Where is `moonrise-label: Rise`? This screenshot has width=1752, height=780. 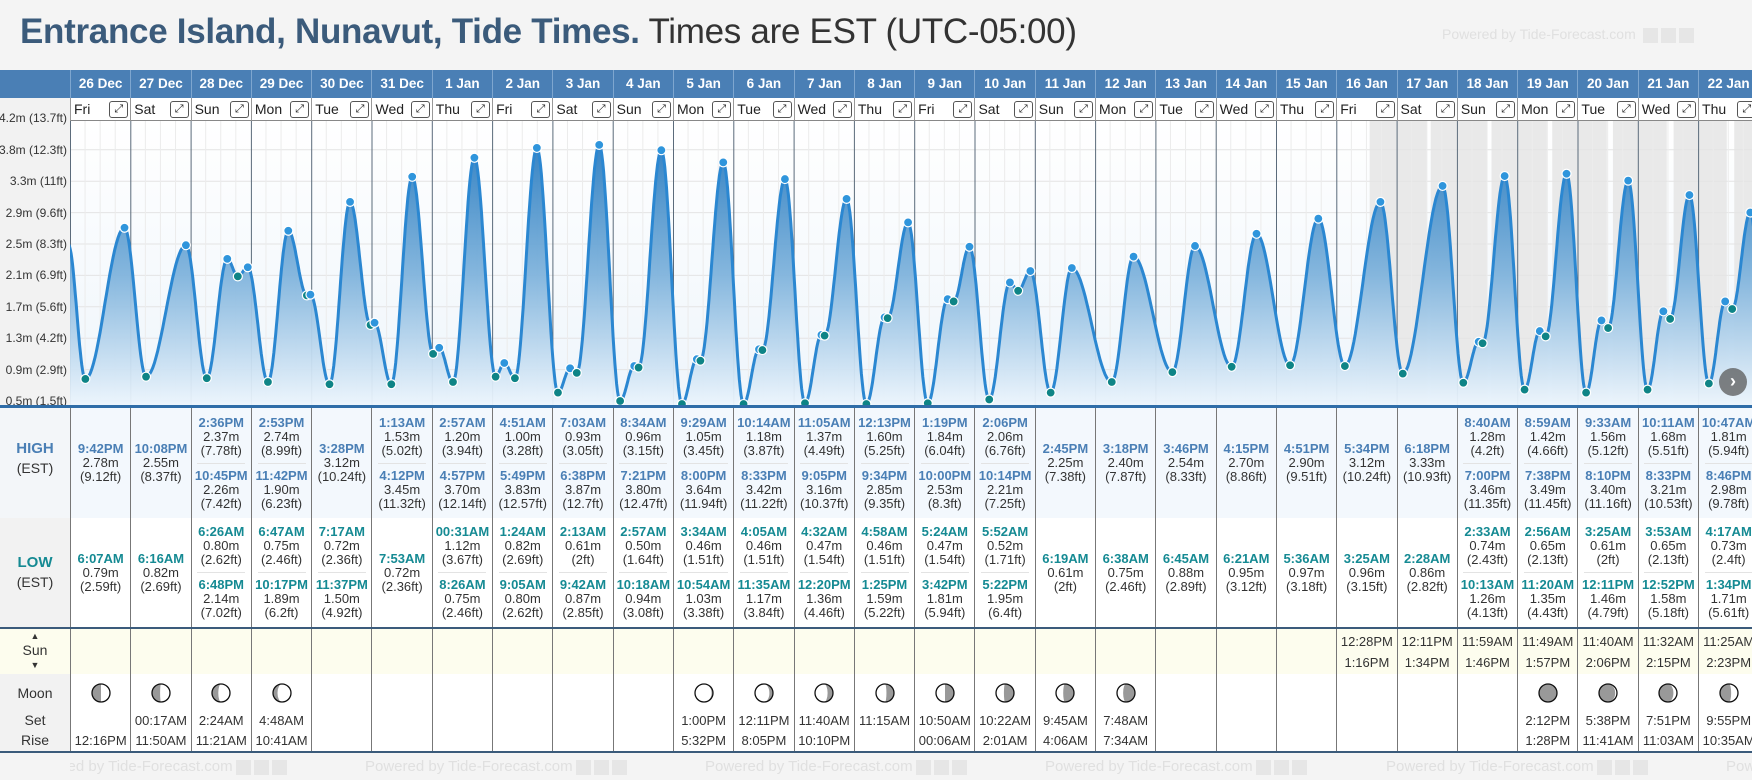
moonrise-label: Rise is located at coordinates (34, 740).